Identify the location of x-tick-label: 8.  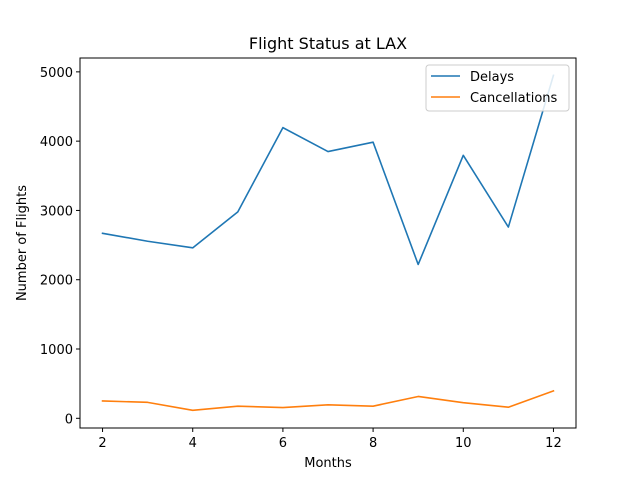
(373, 443).